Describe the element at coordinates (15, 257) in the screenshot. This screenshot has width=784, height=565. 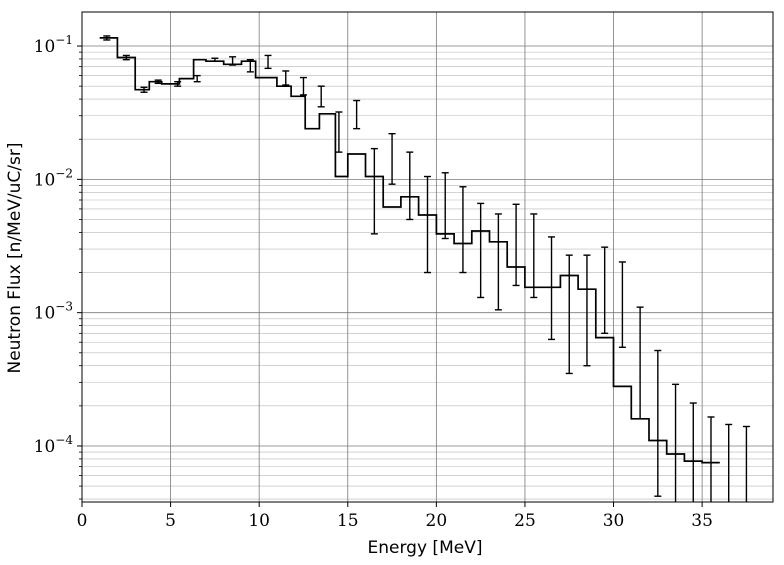
I see `y-axis-label: Neutron Flux [n/MeV/uC/sr]` at that location.